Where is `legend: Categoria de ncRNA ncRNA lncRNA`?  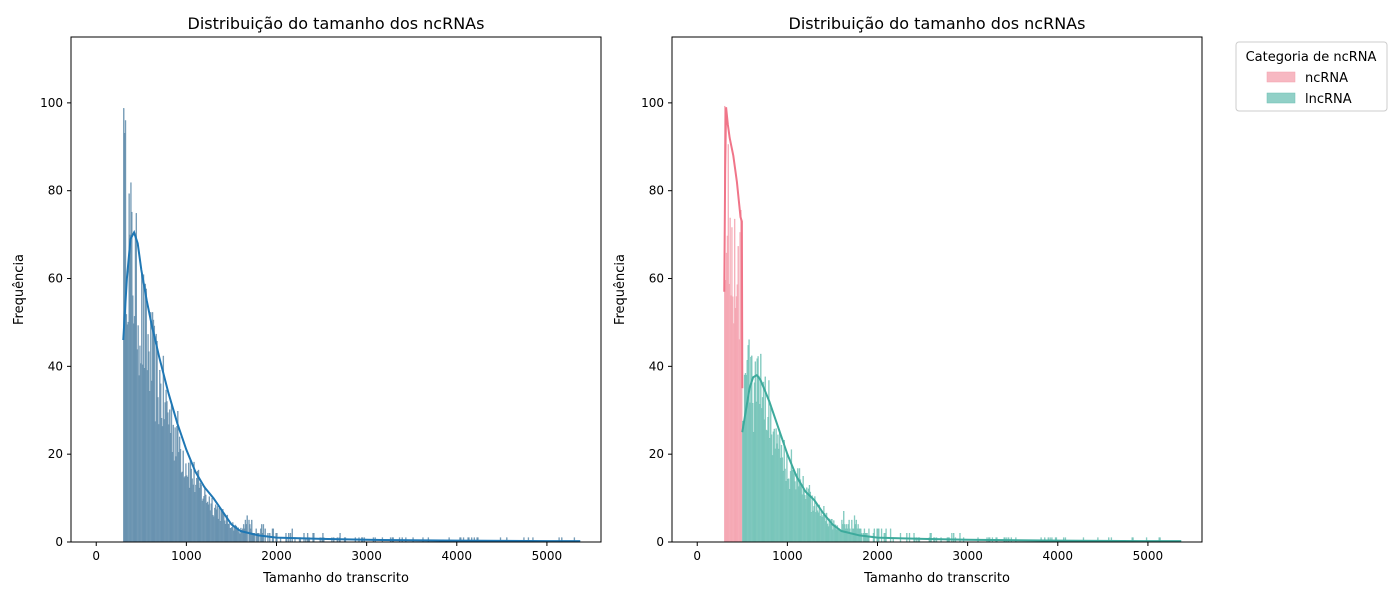
legend: Categoria de ncRNA ncRNA lncRNA is located at coordinates (1311, 76).